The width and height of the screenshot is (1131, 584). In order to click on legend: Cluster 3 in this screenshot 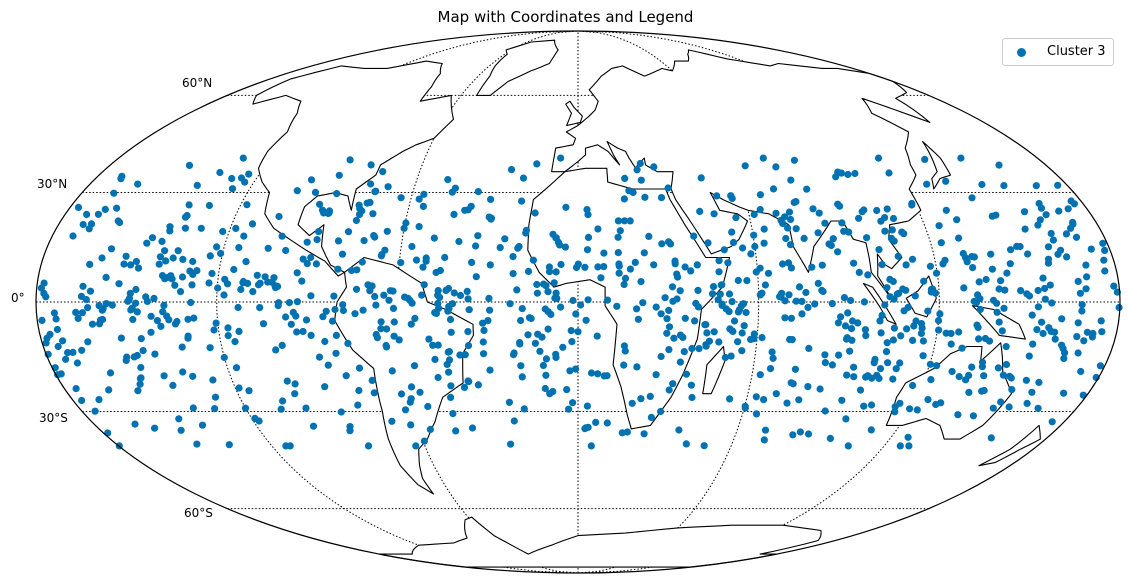, I will do `click(1058, 52)`.